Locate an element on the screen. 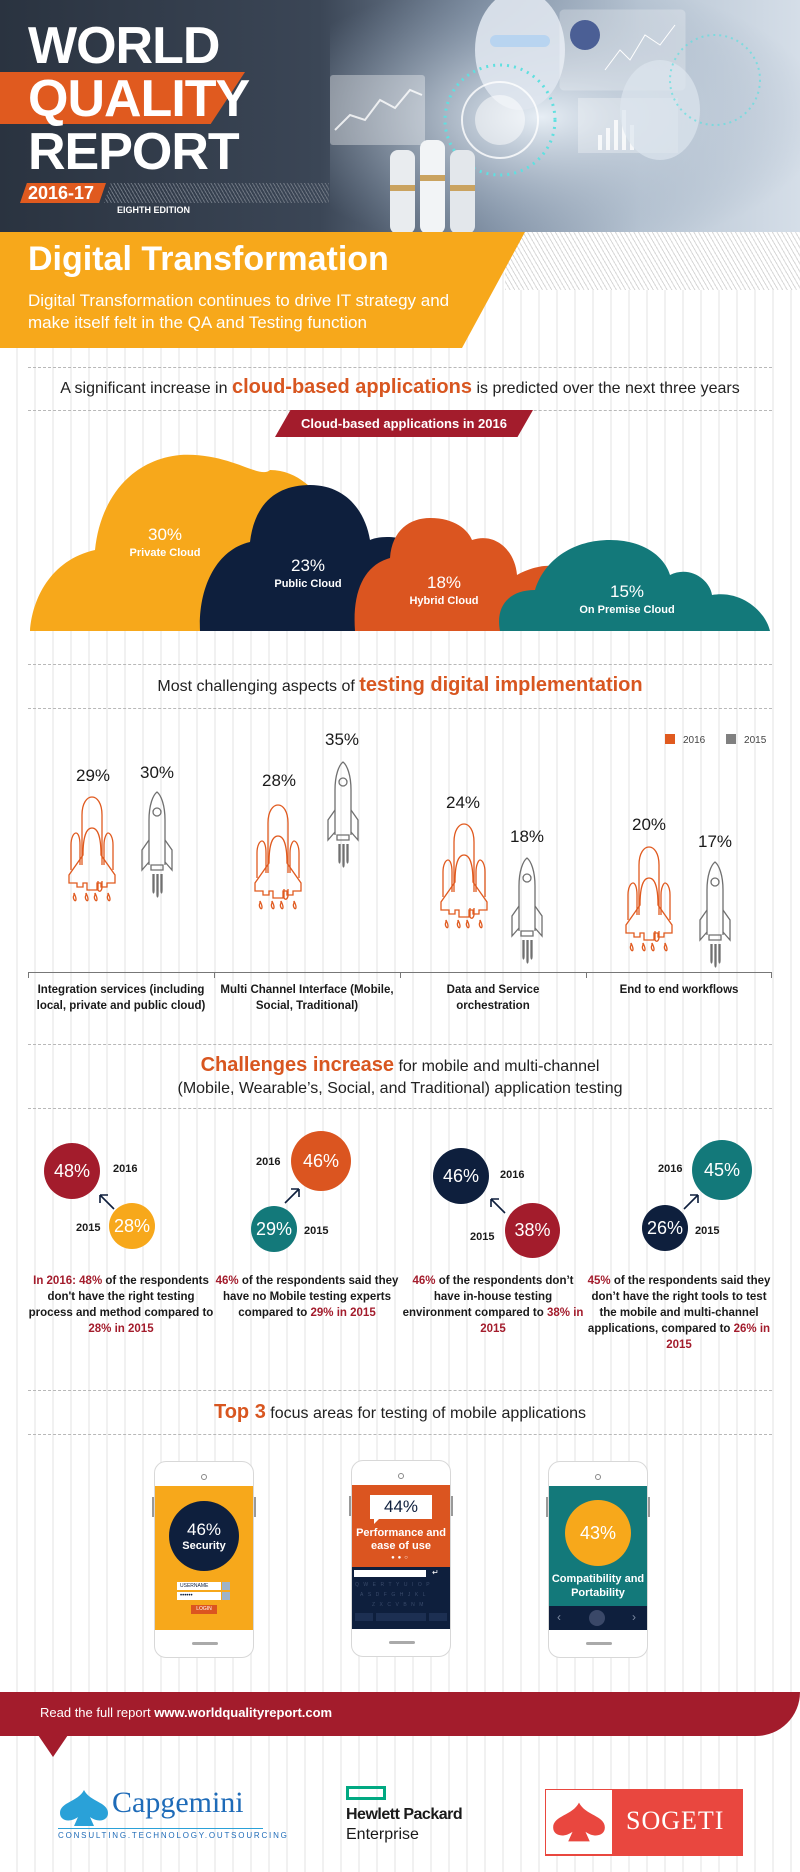  value-2015: 17% is located at coordinates (715, 841).